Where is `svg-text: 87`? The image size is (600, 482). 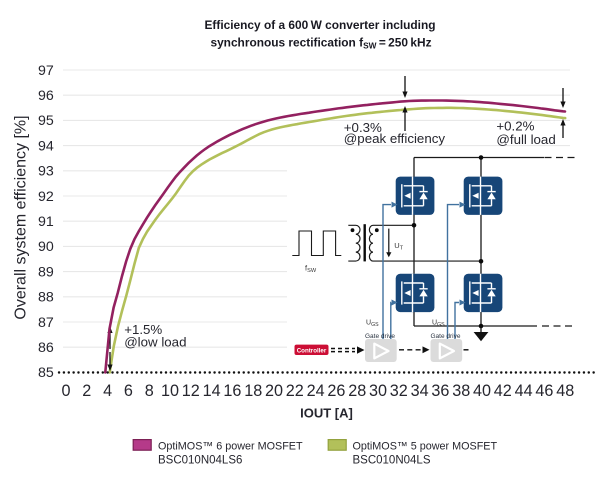 svg-text: 87 is located at coordinates (46, 323).